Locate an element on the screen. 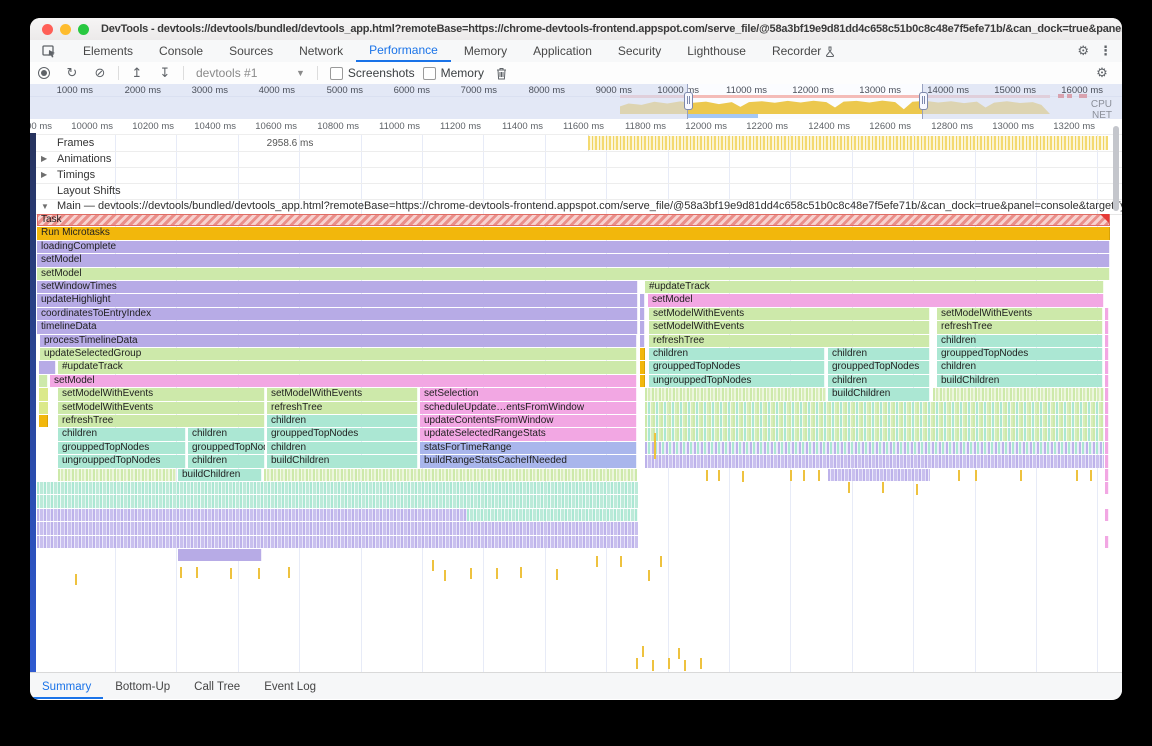 The height and width of the screenshot is (746, 1152). track-layout-shifts: Layout Shifts is located at coordinates (576, 191).